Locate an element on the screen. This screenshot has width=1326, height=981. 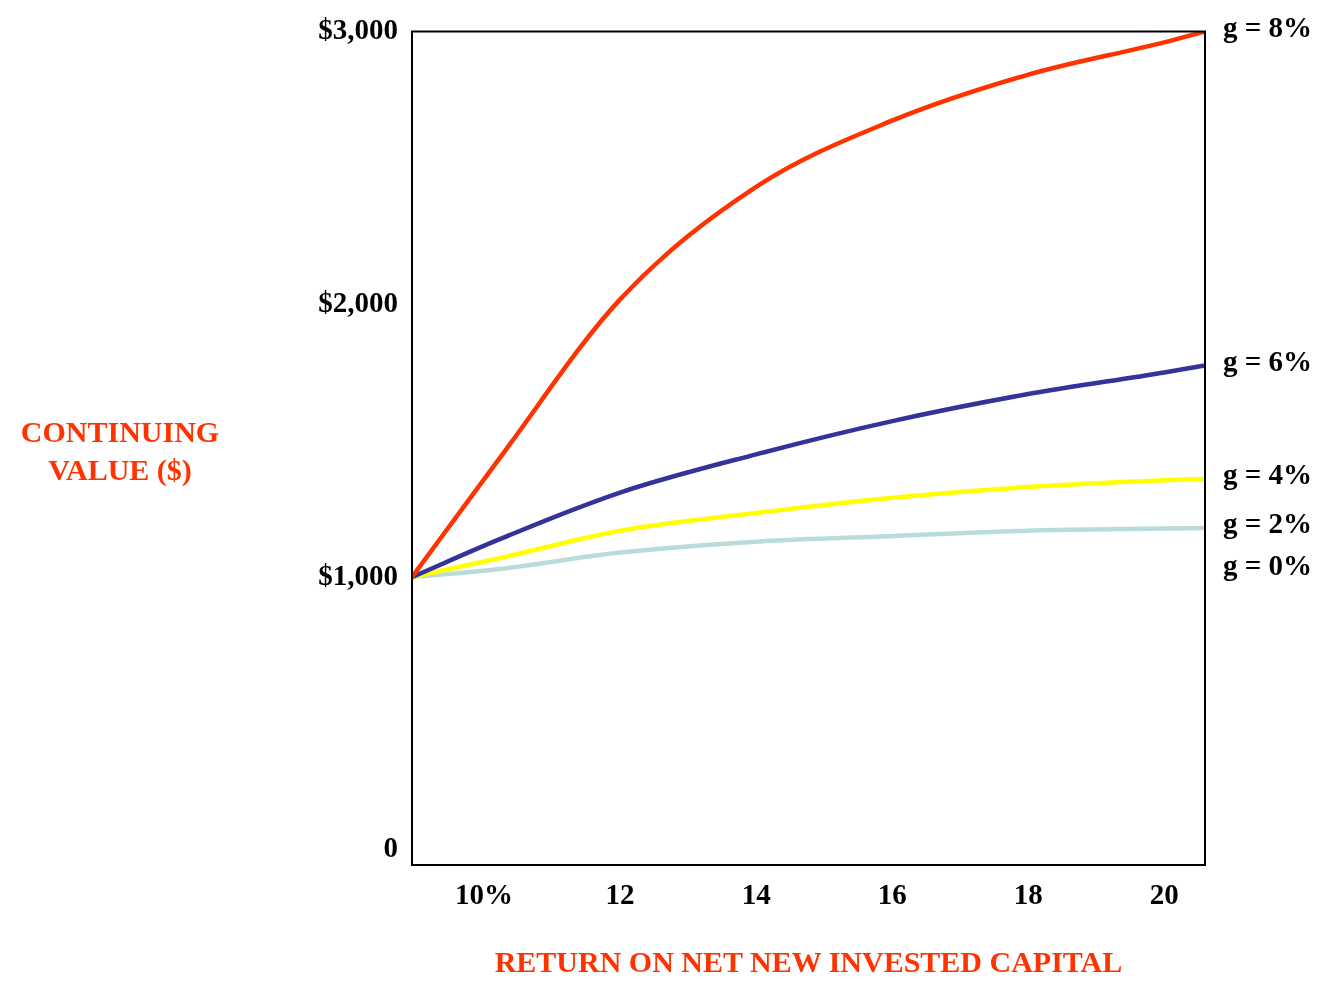
y-axis-title: CONTINUING VALUE ($) is located at coordinates (120, 451).